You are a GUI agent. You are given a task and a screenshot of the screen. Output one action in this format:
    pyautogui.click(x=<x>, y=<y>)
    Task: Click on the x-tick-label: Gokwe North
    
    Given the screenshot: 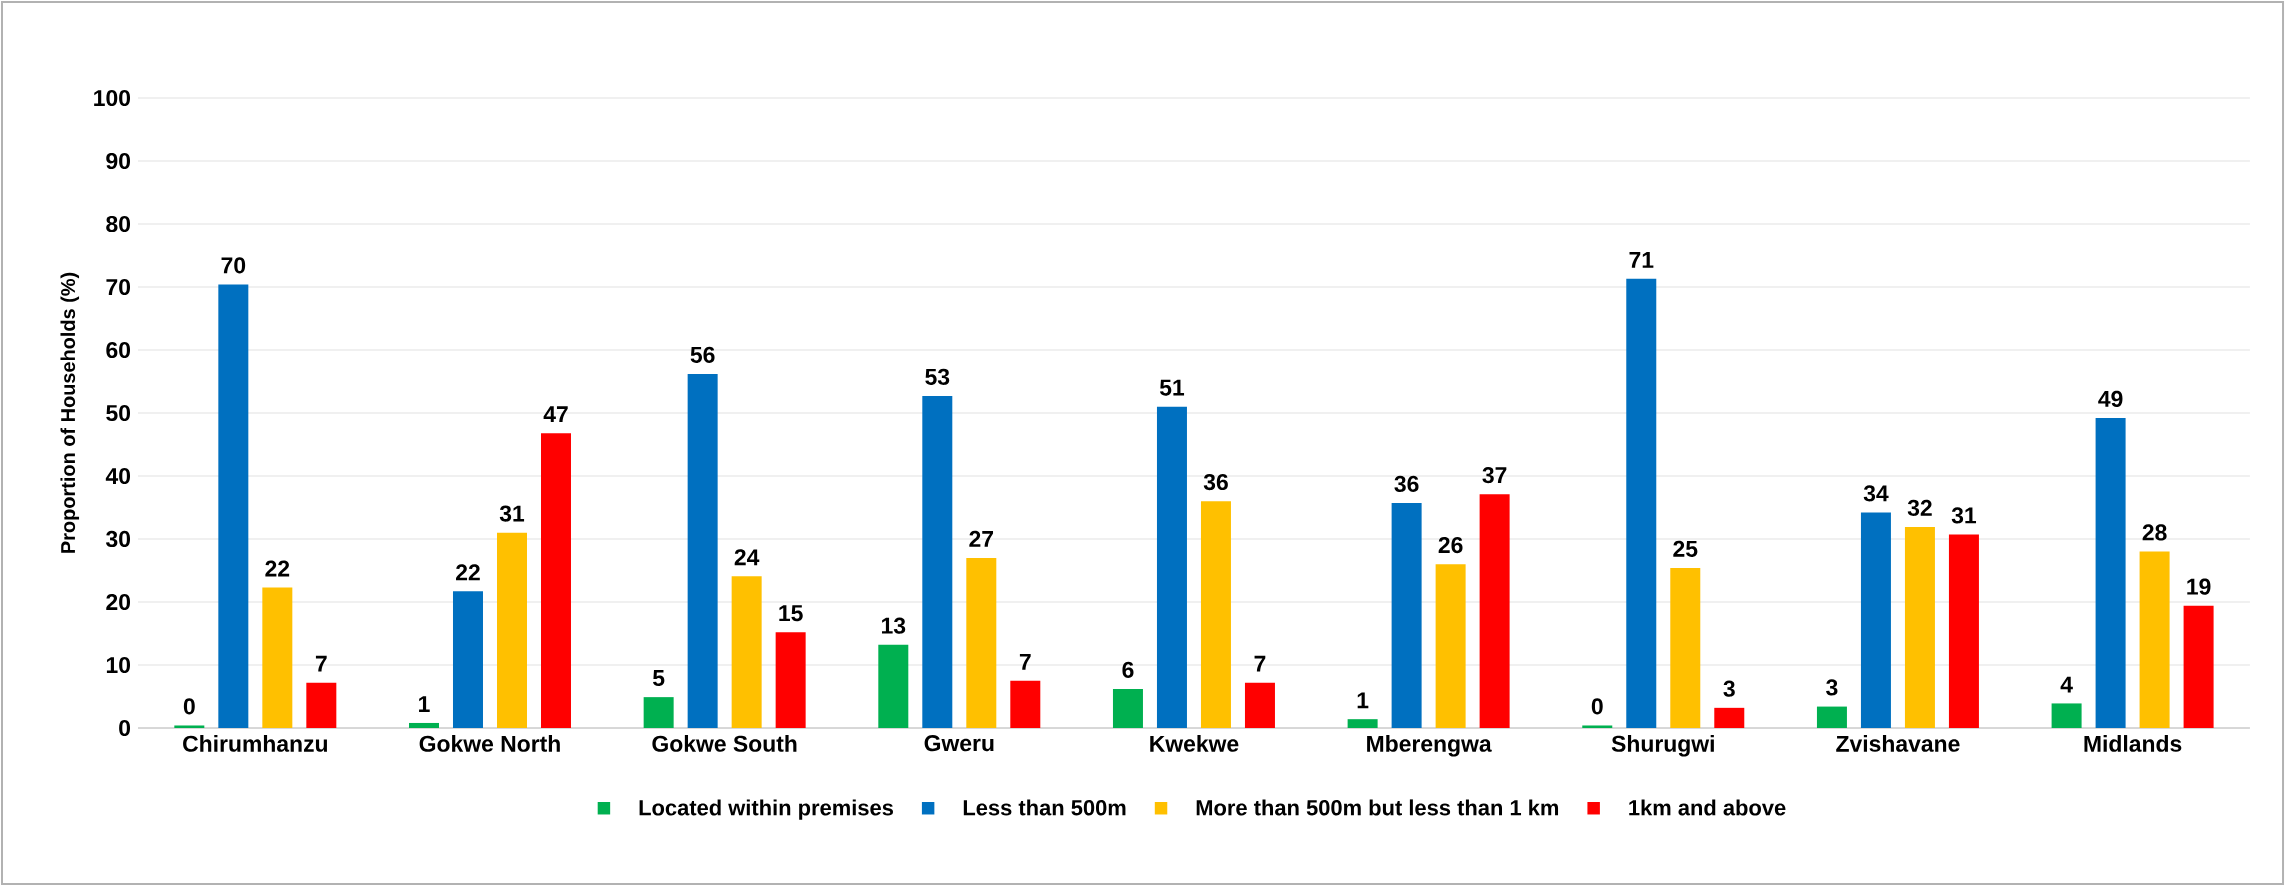 What is the action you would take?
    pyautogui.click(x=489, y=743)
    